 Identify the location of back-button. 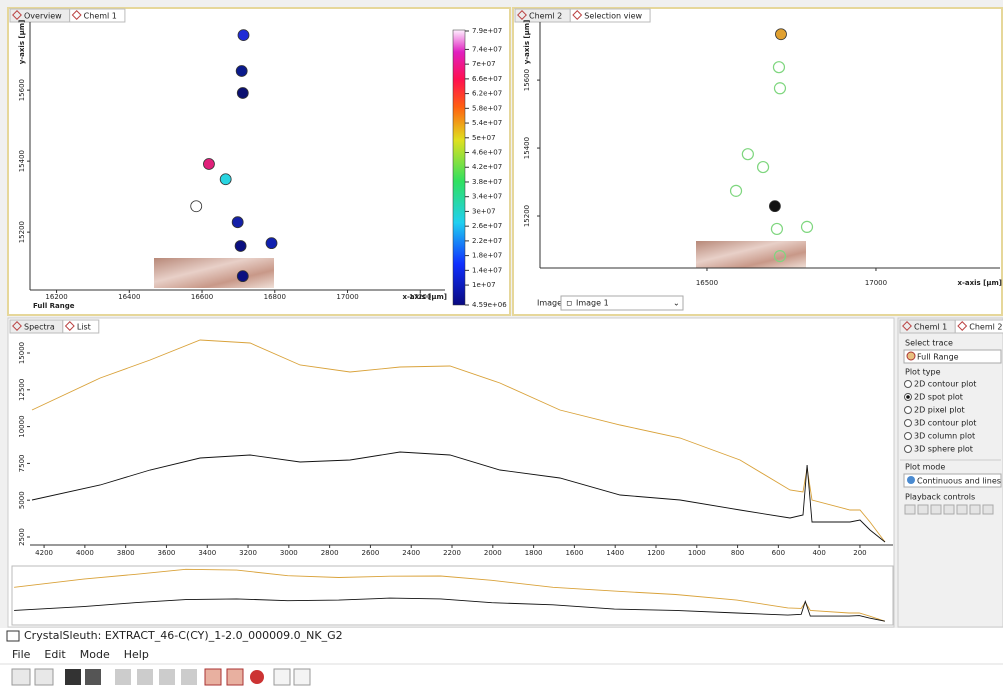
(282, 677).